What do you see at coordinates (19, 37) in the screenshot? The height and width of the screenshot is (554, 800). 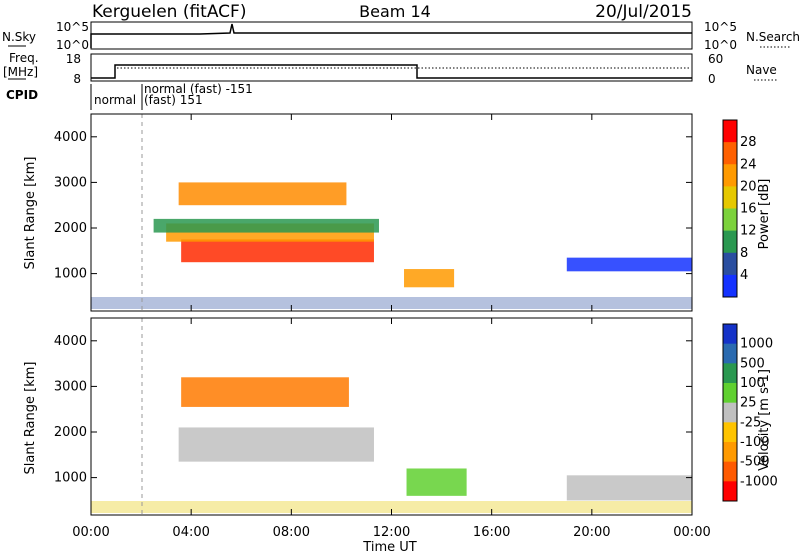 I see `nsky-label: N.Sky` at bounding box center [19, 37].